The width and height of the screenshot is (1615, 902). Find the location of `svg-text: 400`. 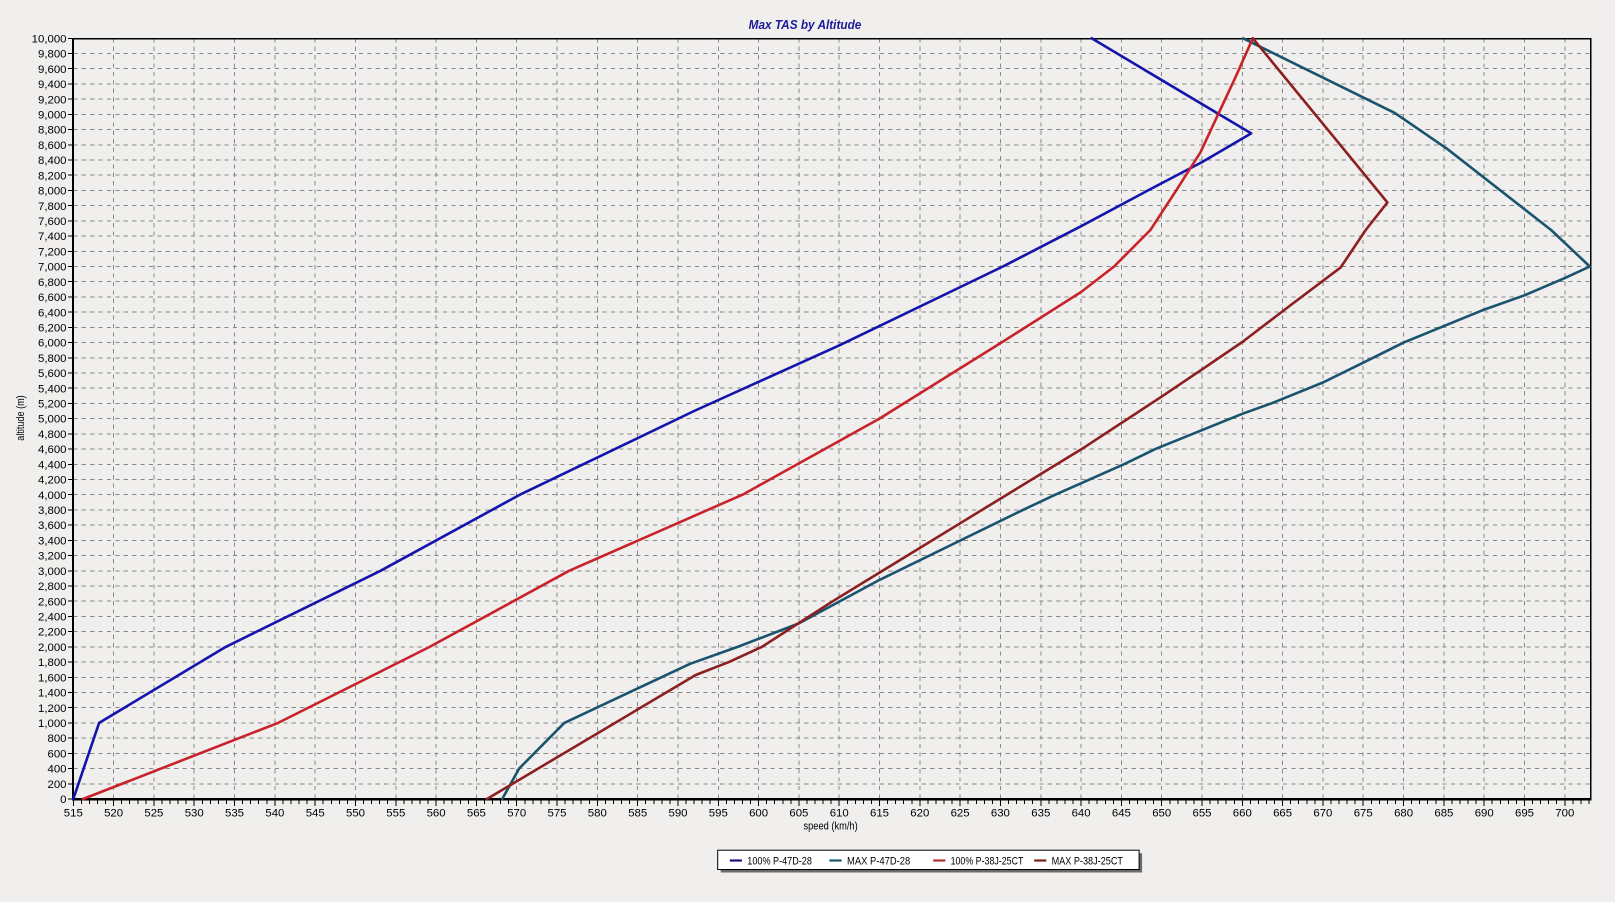

svg-text: 400 is located at coordinates (56, 770).